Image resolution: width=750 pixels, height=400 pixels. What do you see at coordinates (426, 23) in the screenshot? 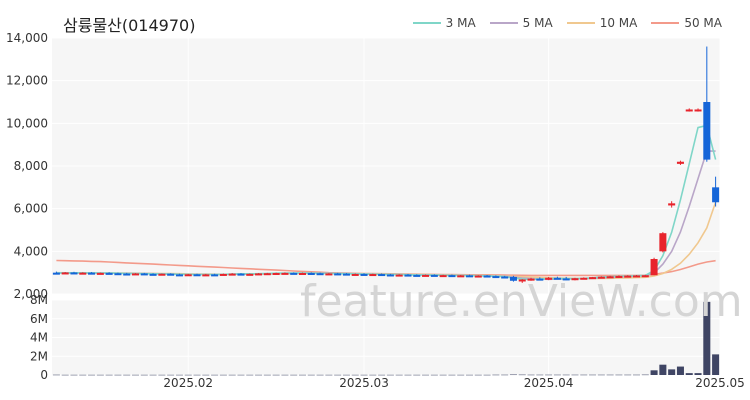
I see `legend-swatch-ma3` at bounding box center [426, 23].